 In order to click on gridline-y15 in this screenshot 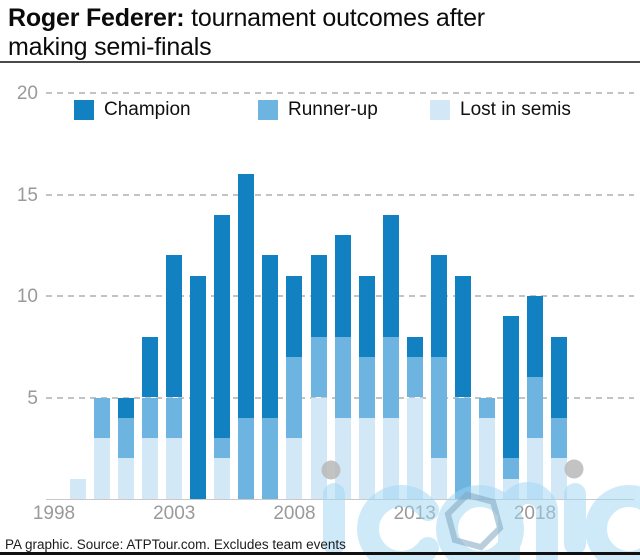, I will do `click(340, 194)`.